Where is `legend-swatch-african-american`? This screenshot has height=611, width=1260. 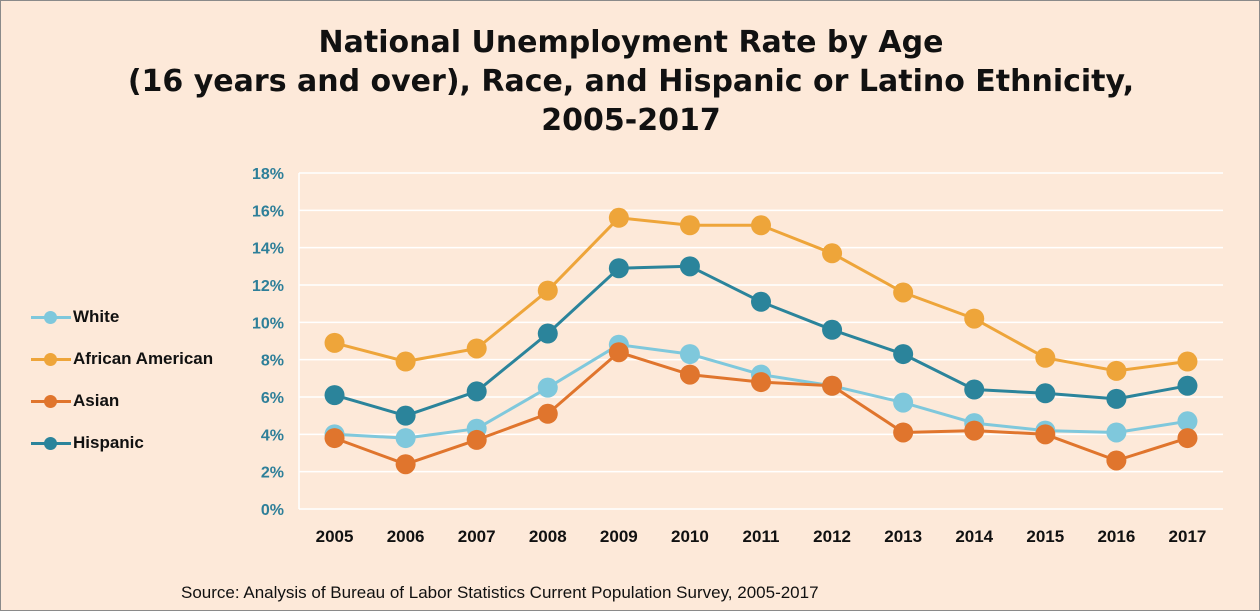
legend-swatch-african-american is located at coordinates (51, 359).